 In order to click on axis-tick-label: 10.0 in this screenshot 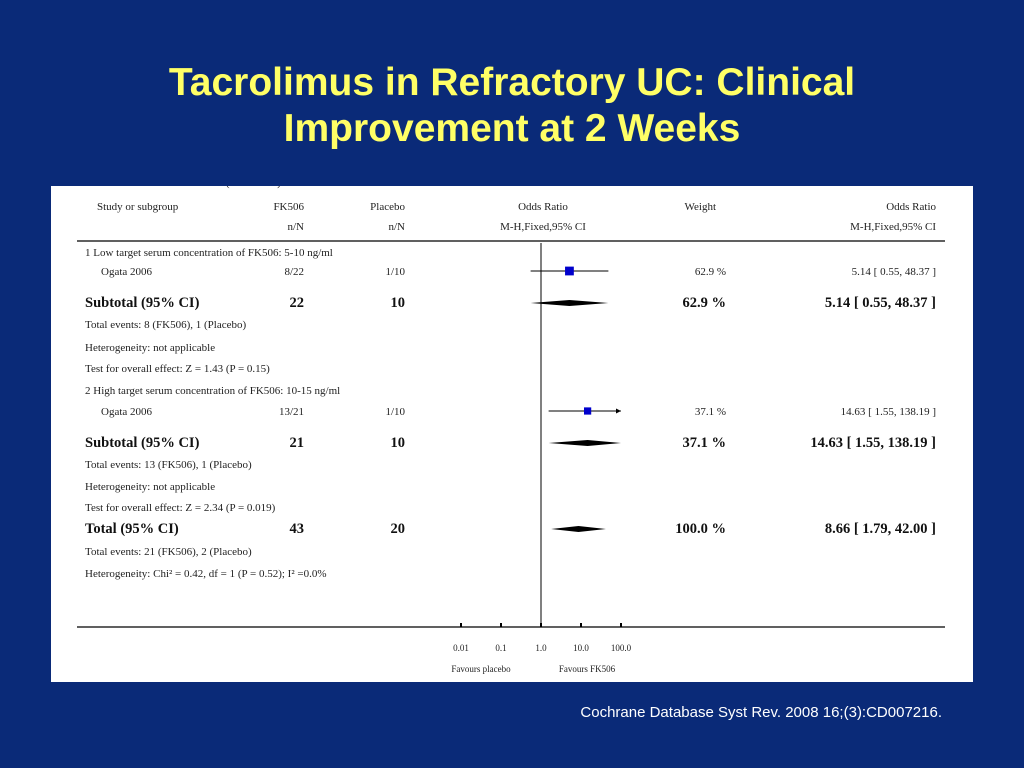, I will do `click(581, 648)`.